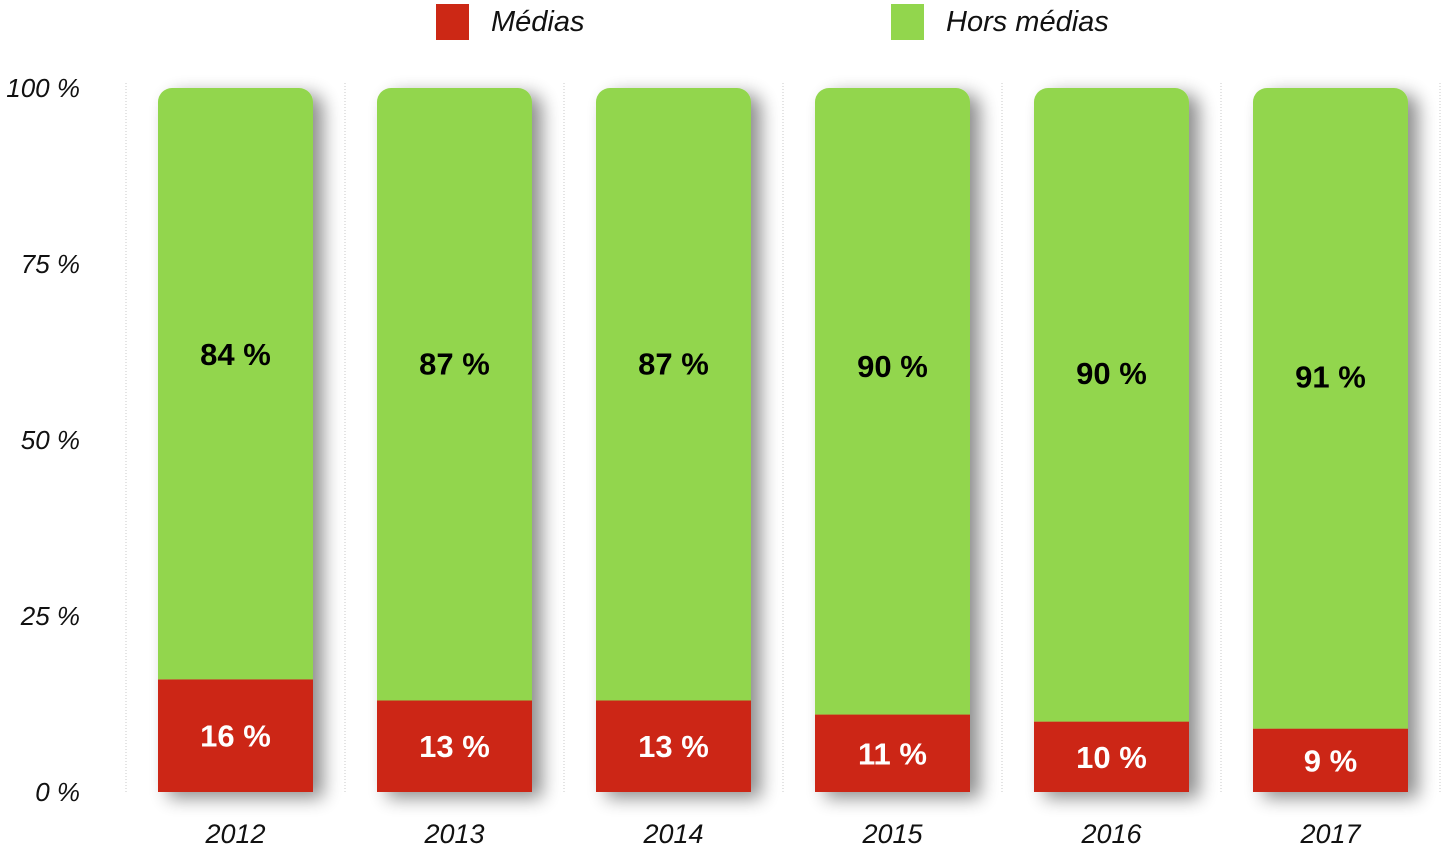 Image resolution: width=1453 pixels, height=853 pixels. What do you see at coordinates (234, 834) in the screenshot?
I see `x-tick-label-2012: 2012` at bounding box center [234, 834].